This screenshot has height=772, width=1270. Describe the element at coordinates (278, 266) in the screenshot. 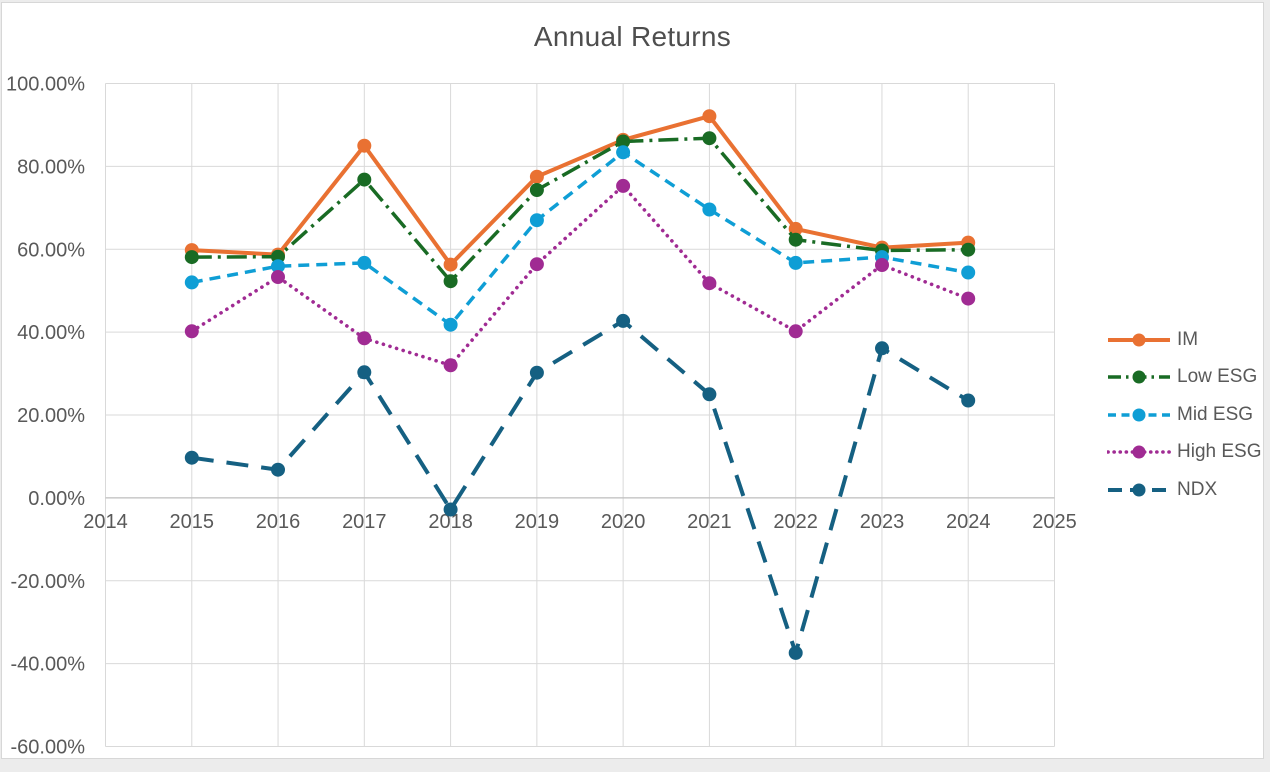

I see `series-marker-mid-esg-2016` at that location.